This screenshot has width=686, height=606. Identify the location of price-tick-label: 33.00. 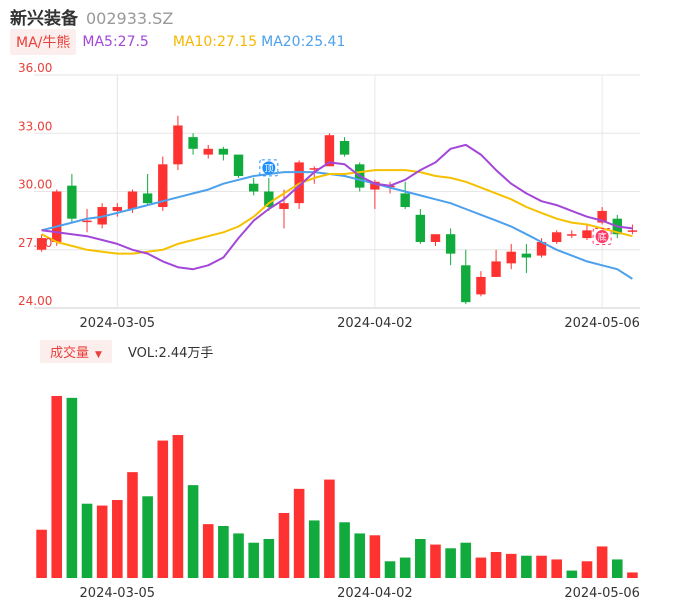
(35, 126).